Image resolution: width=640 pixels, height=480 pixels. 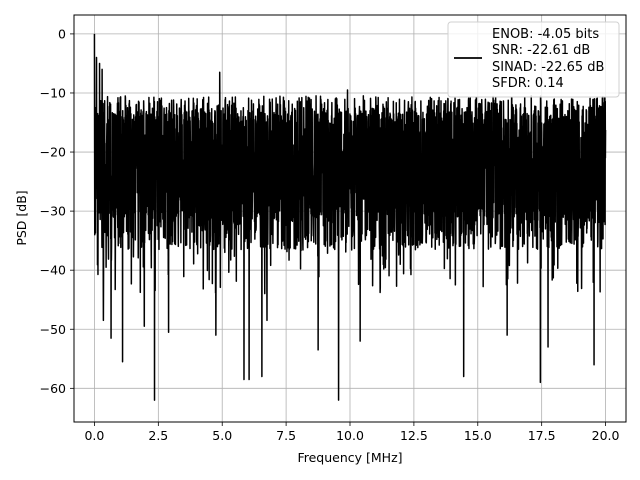 I want to click on y-tick-label: −20, so click(x=53, y=152).